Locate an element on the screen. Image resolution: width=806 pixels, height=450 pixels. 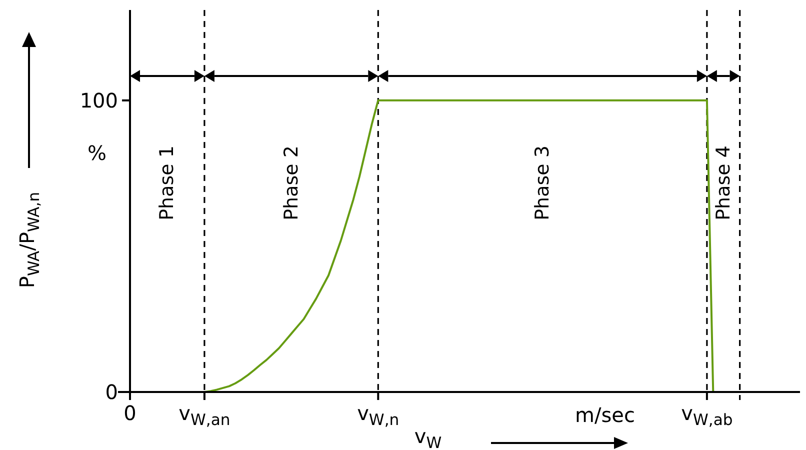
x-tick-label: v$_{W,n}$ is located at coordinates (378, 415).